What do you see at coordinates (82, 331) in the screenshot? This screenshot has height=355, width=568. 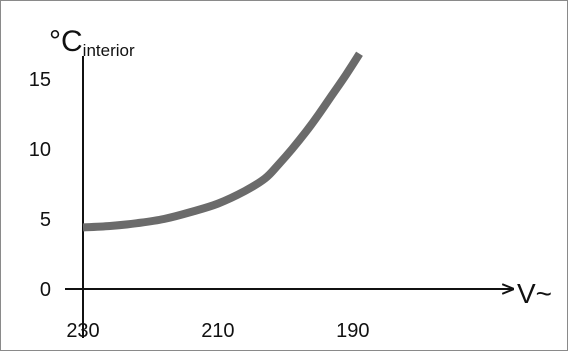 I see `x-tick-label: 230` at bounding box center [82, 331].